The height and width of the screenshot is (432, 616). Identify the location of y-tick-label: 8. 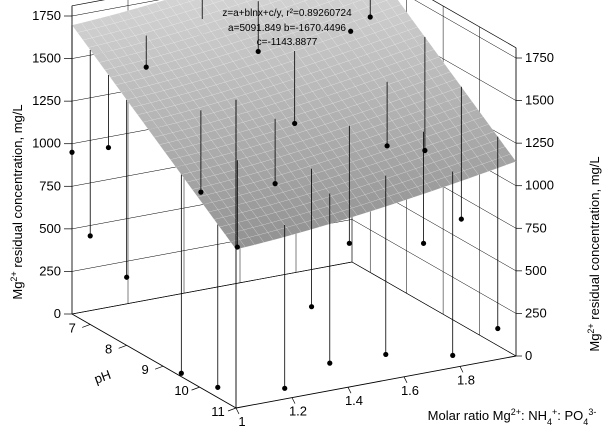
(108, 348).